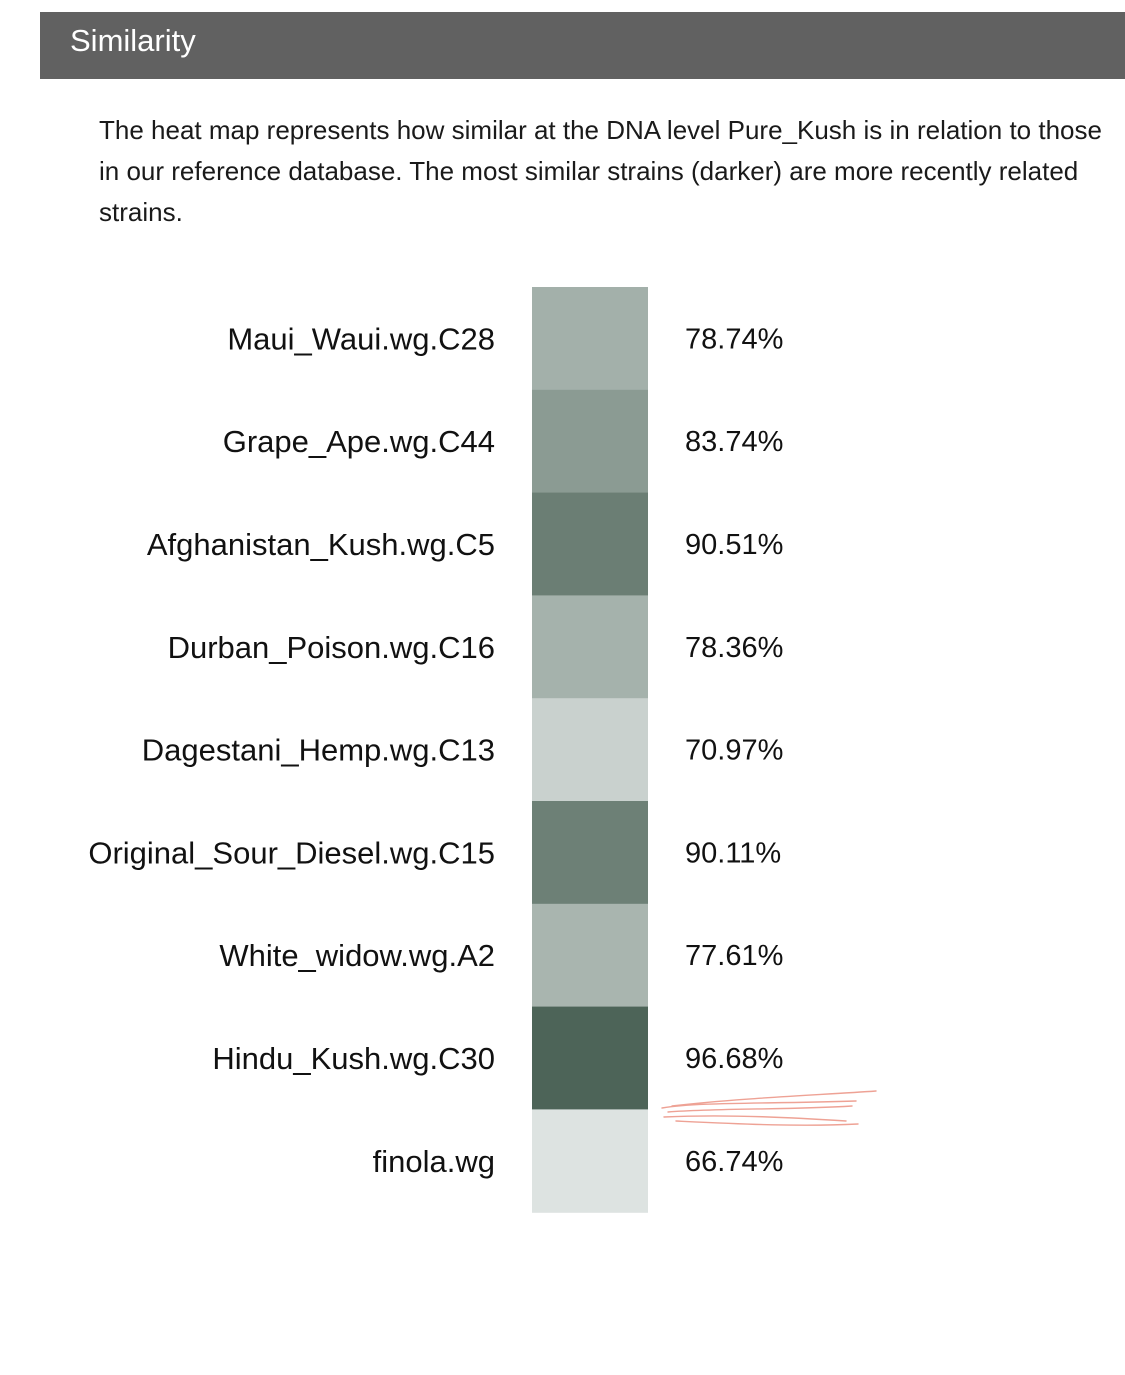  What do you see at coordinates (291, 852) in the screenshot?
I see `row-label: Original_Sour_Diesel.wg.C15` at bounding box center [291, 852].